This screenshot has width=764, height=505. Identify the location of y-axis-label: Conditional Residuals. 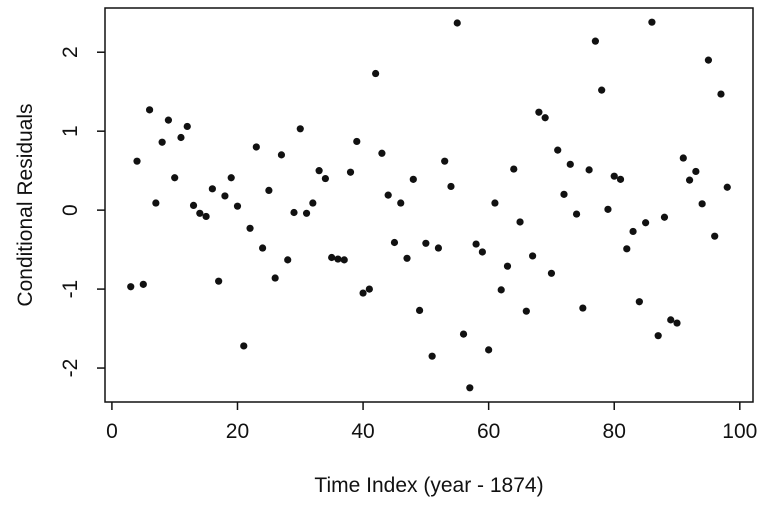
(25, 204).